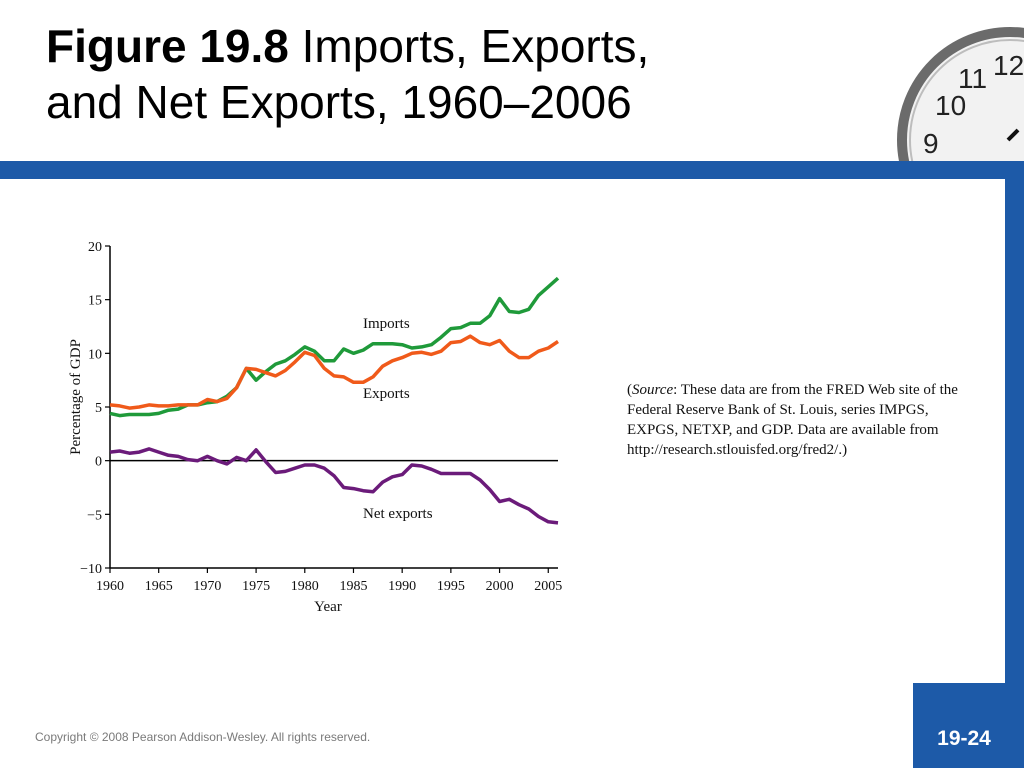 This screenshot has height=768, width=1024. Describe the element at coordinates (972, 78) in the screenshot. I see `svg-text: 11` at that location.